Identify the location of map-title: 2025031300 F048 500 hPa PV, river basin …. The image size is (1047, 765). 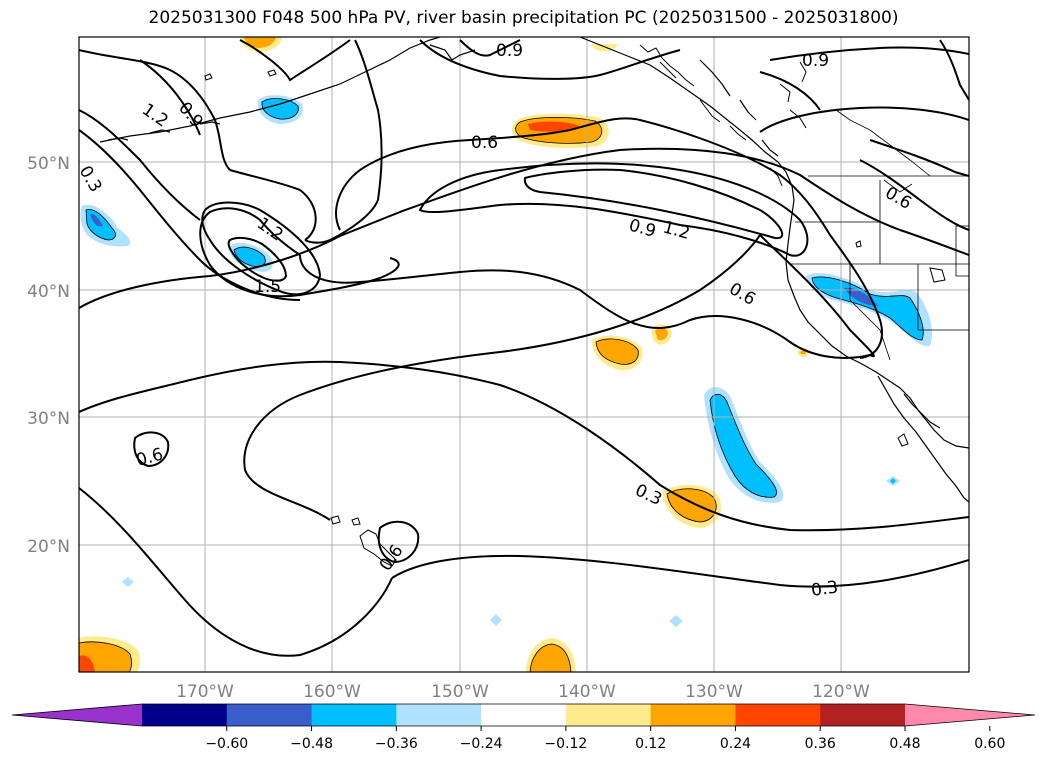
(523, 18).